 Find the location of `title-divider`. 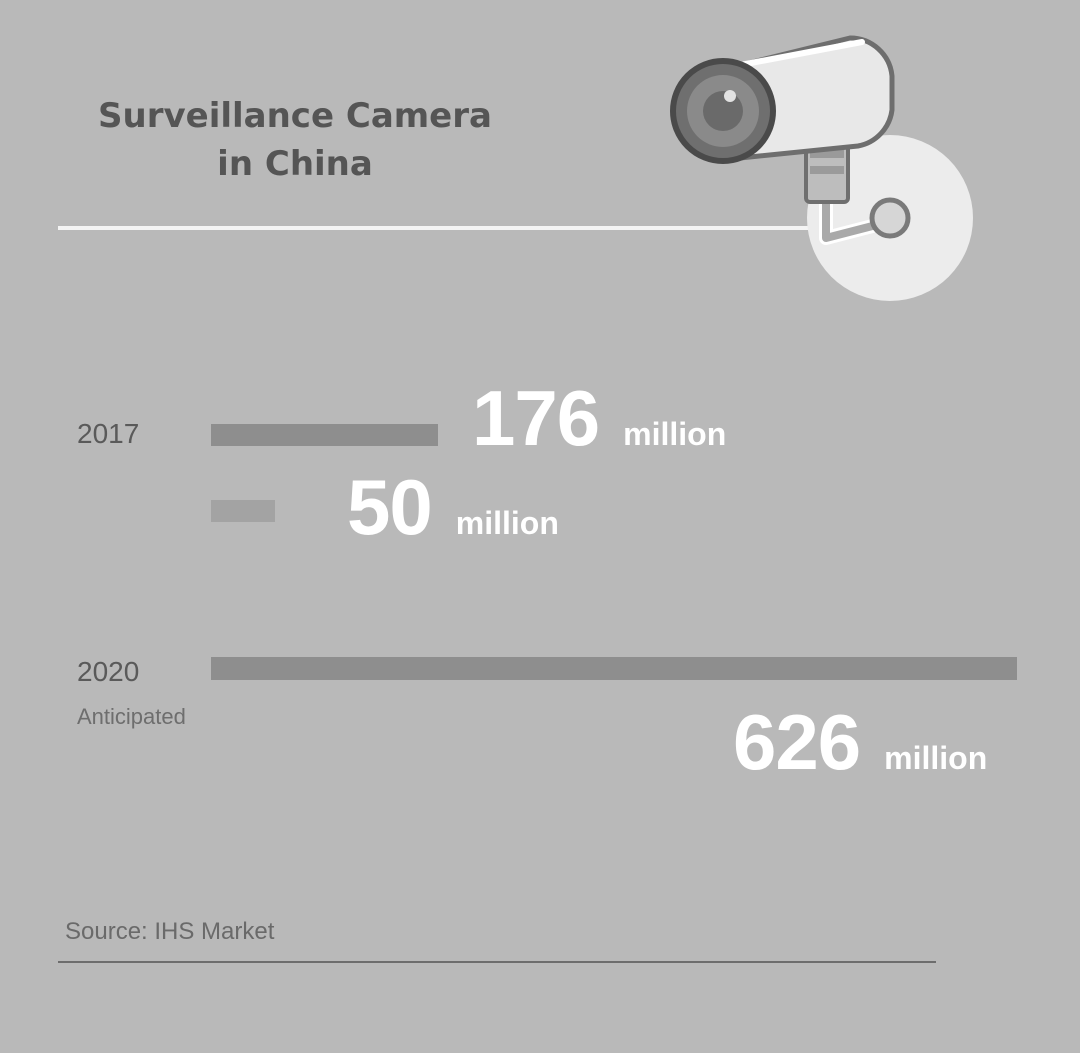

title-divider is located at coordinates (438, 228).